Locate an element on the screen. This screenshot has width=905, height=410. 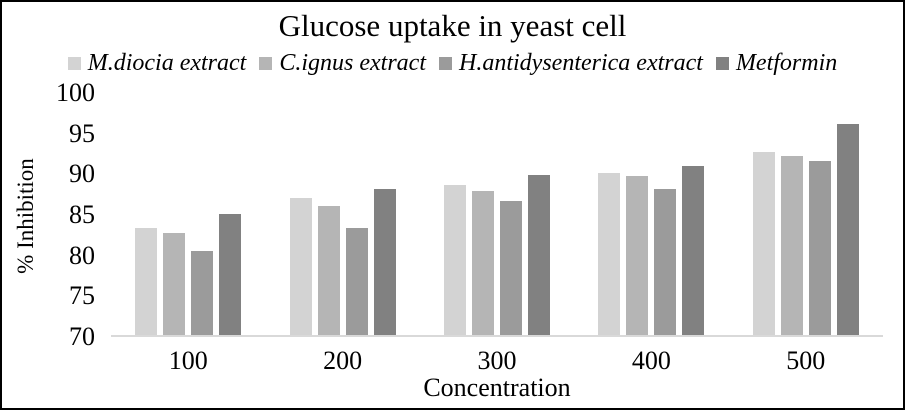
y-tick-label: 100 is located at coordinates (75, 92).